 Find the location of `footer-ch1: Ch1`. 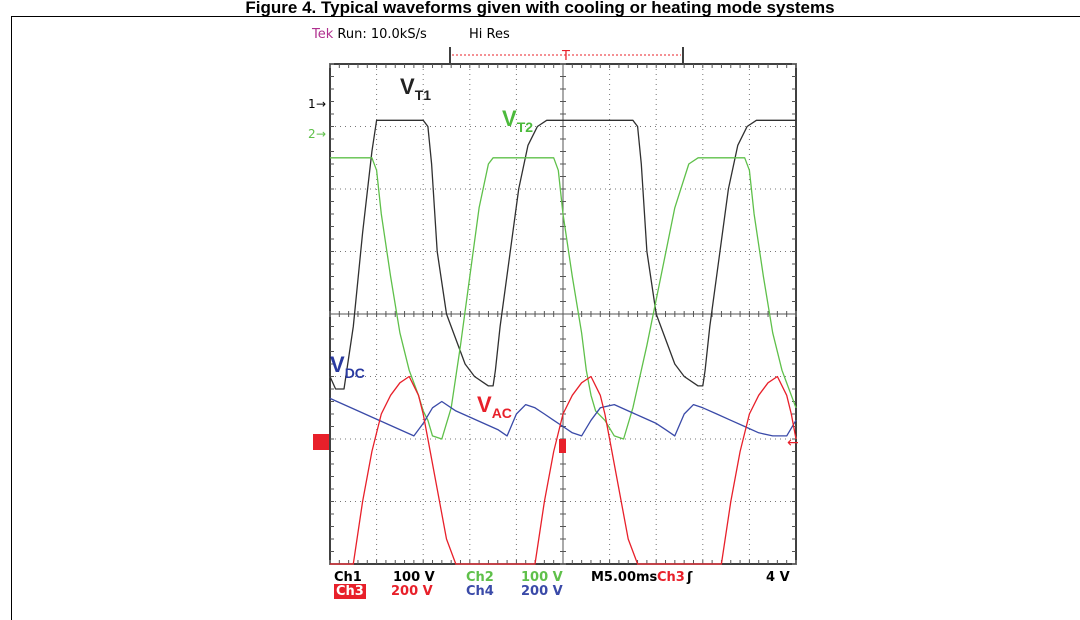

footer-ch1: Ch1 is located at coordinates (348, 577).